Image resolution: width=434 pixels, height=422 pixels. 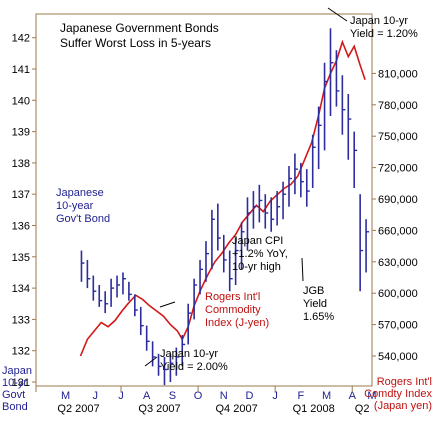 What do you see at coordinates (78, 409) in the screenshot?
I see `quarter-label: Q2 2007` at bounding box center [78, 409].